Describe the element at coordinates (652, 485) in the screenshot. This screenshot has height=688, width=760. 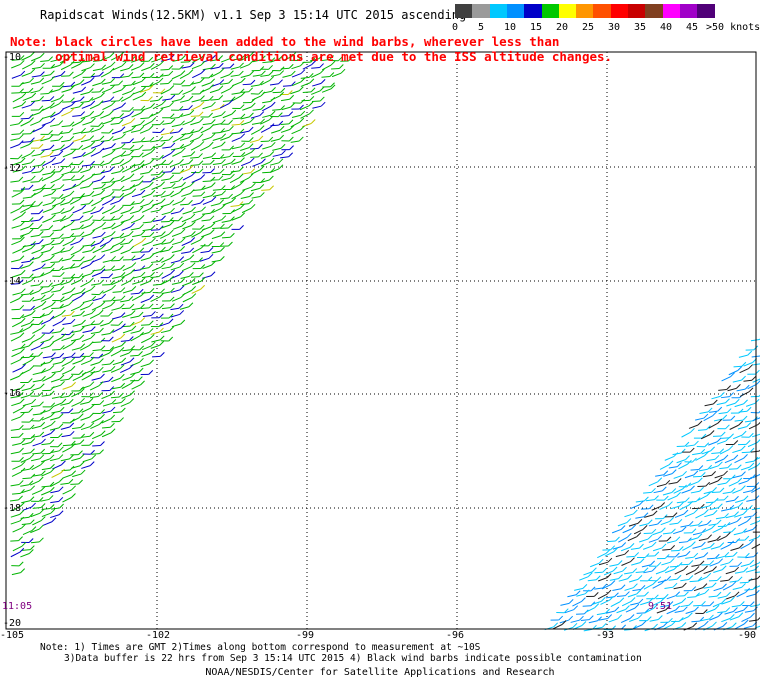
I see `wind-swath-east` at that location.